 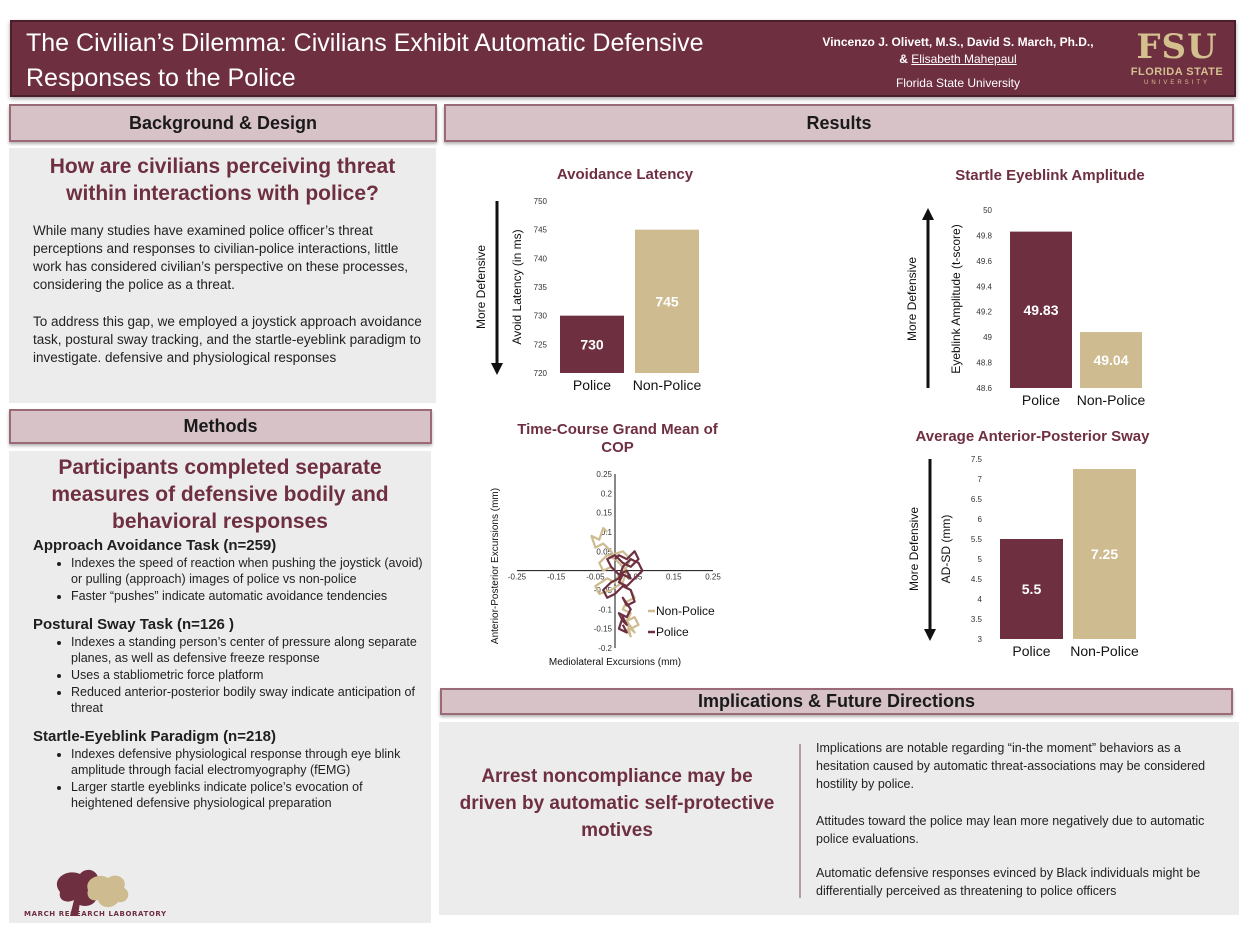 I want to click on x-tick-label: 0.15, so click(x=674, y=577).